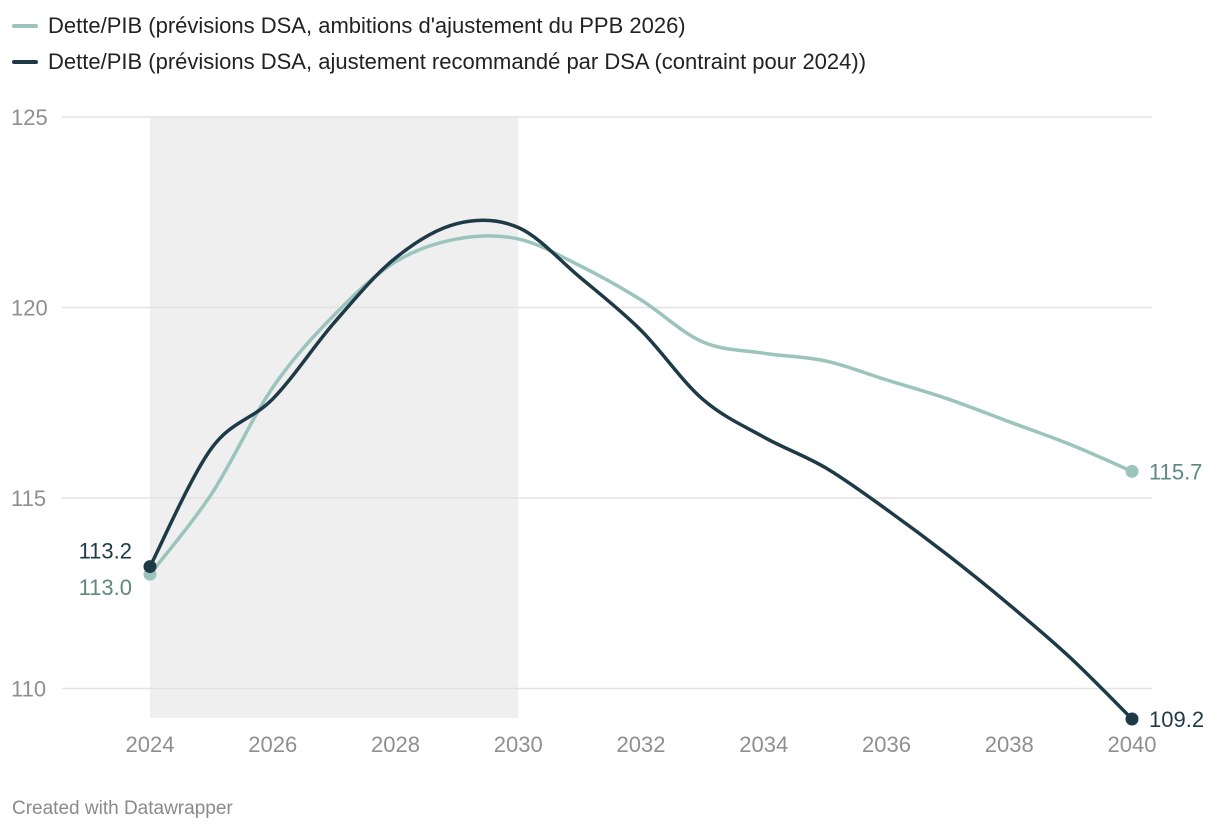  I want to click on y-tick-label: 120, so click(29, 308).